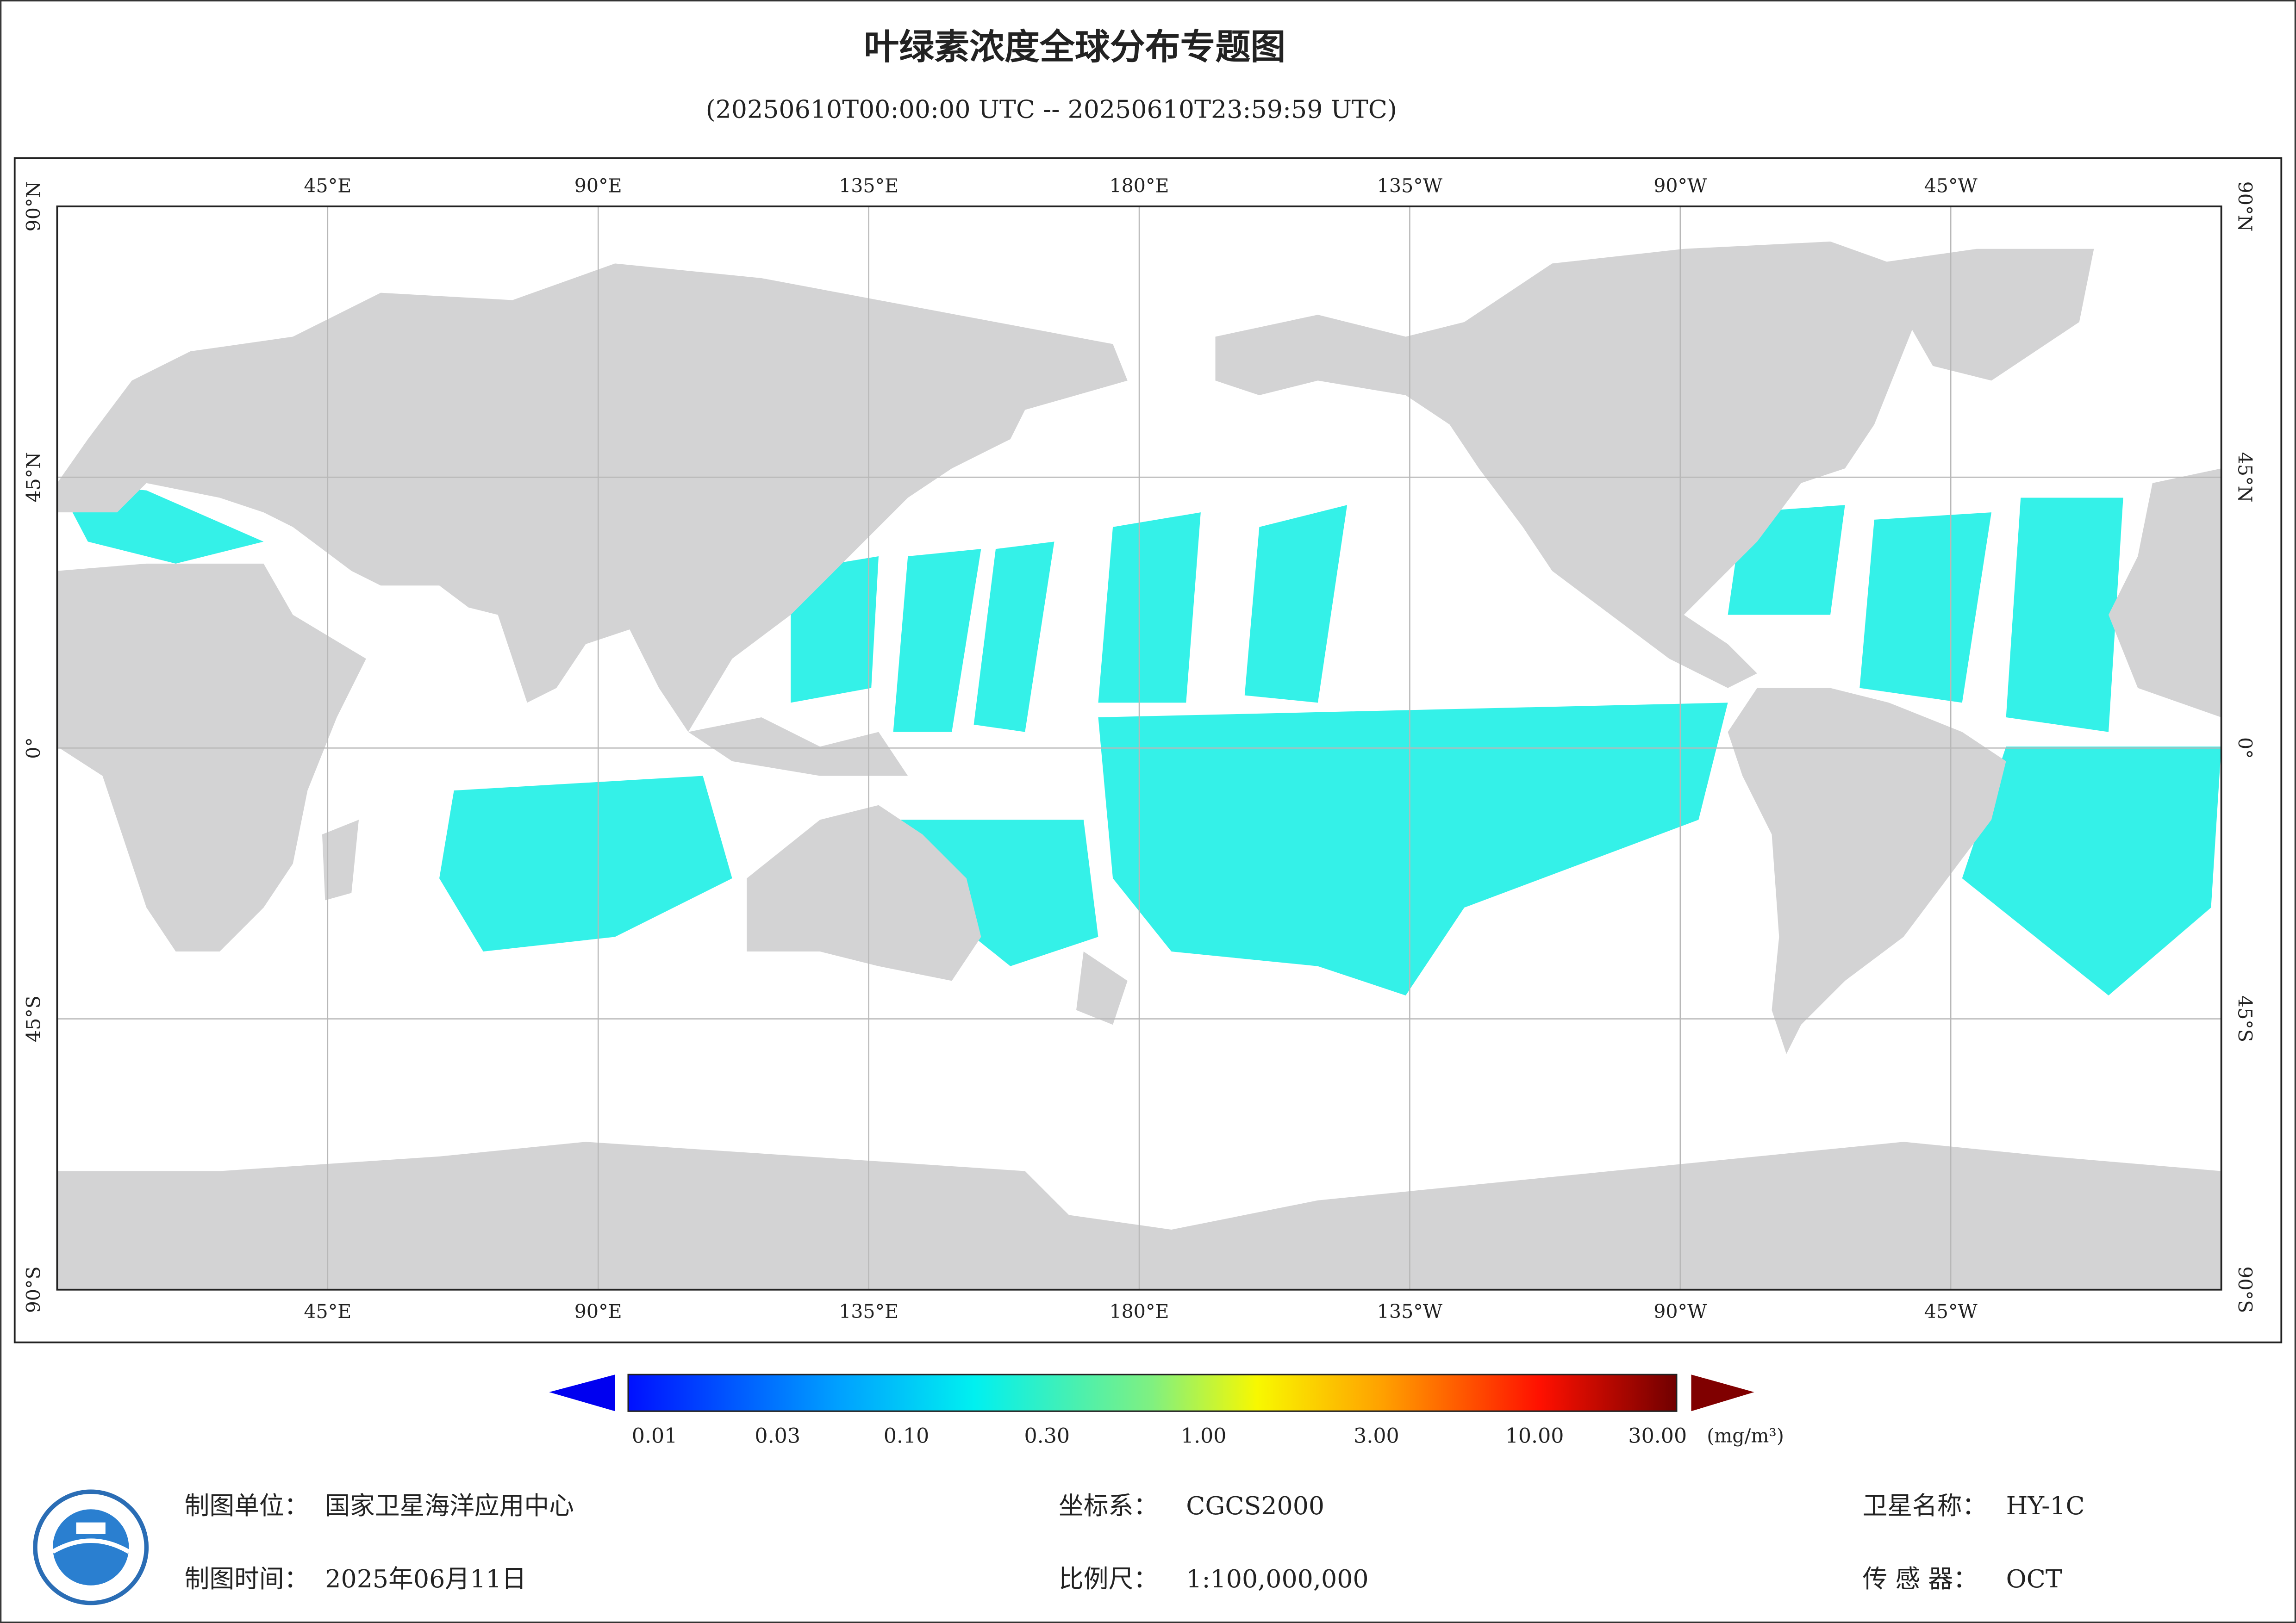 The height and width of the screenshot is (1623, 2296). What do you see at coordinates (1376, 1436) in the screenshot?
I see `colorbar-tick-label: 3.00` at bounding box center [1376, 1436].